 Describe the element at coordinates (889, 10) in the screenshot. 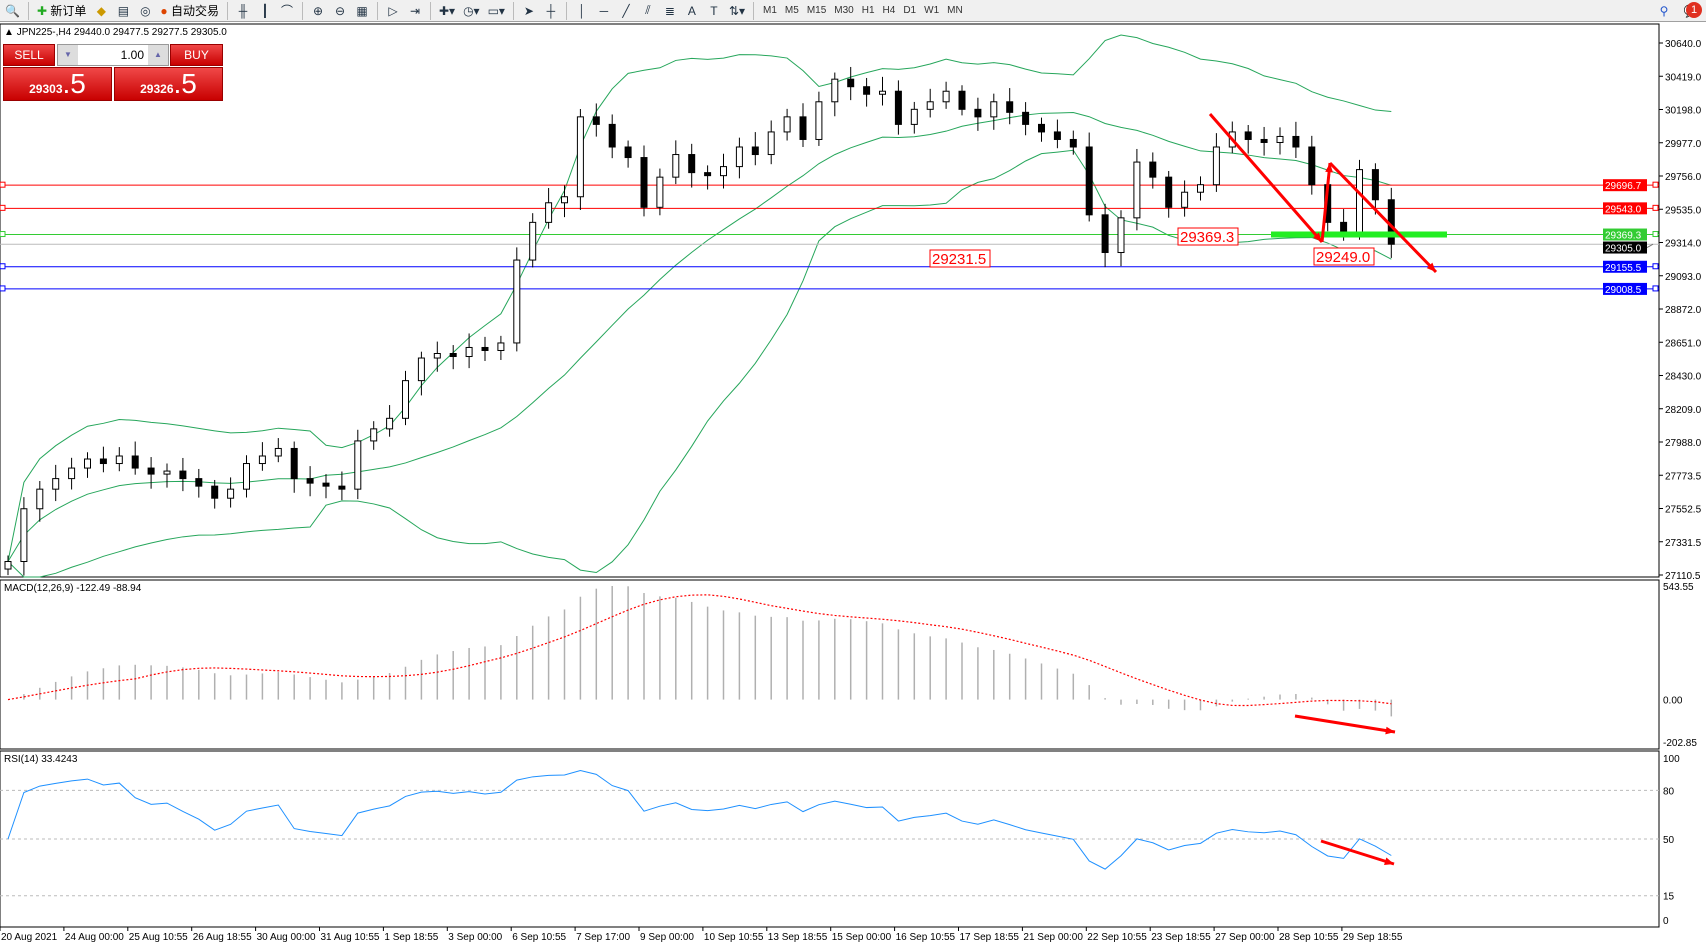

I see `timeframe-h4: H4` at that location.